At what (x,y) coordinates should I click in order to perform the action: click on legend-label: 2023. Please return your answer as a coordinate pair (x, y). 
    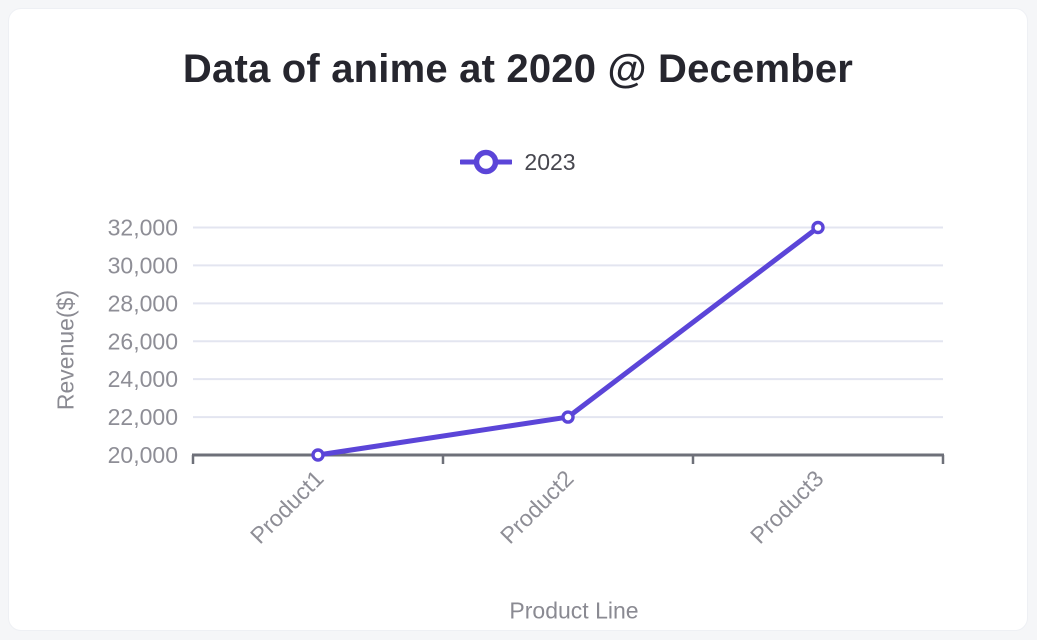
    Looking at the image, I should click on (550, 161).